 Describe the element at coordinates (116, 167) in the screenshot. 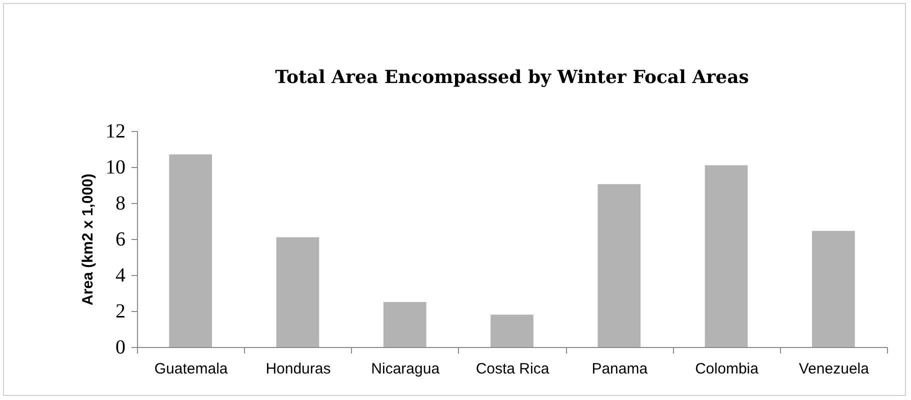

I see `y-tick-label: 10` at that location.